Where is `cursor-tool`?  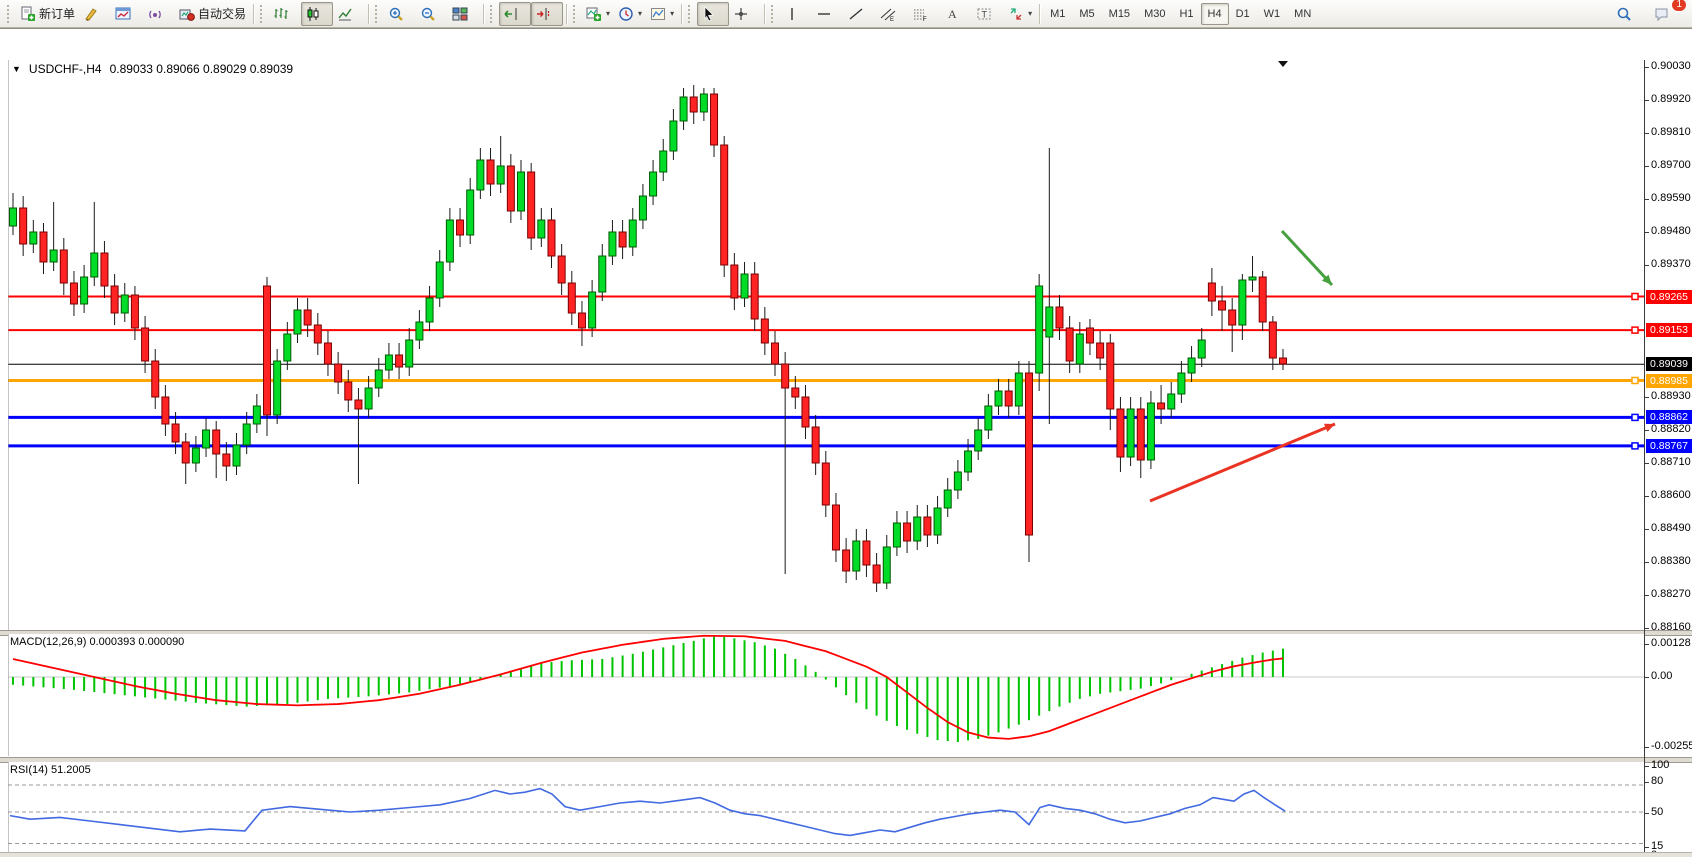 cursor-tool is located at coordinates (713, 13).